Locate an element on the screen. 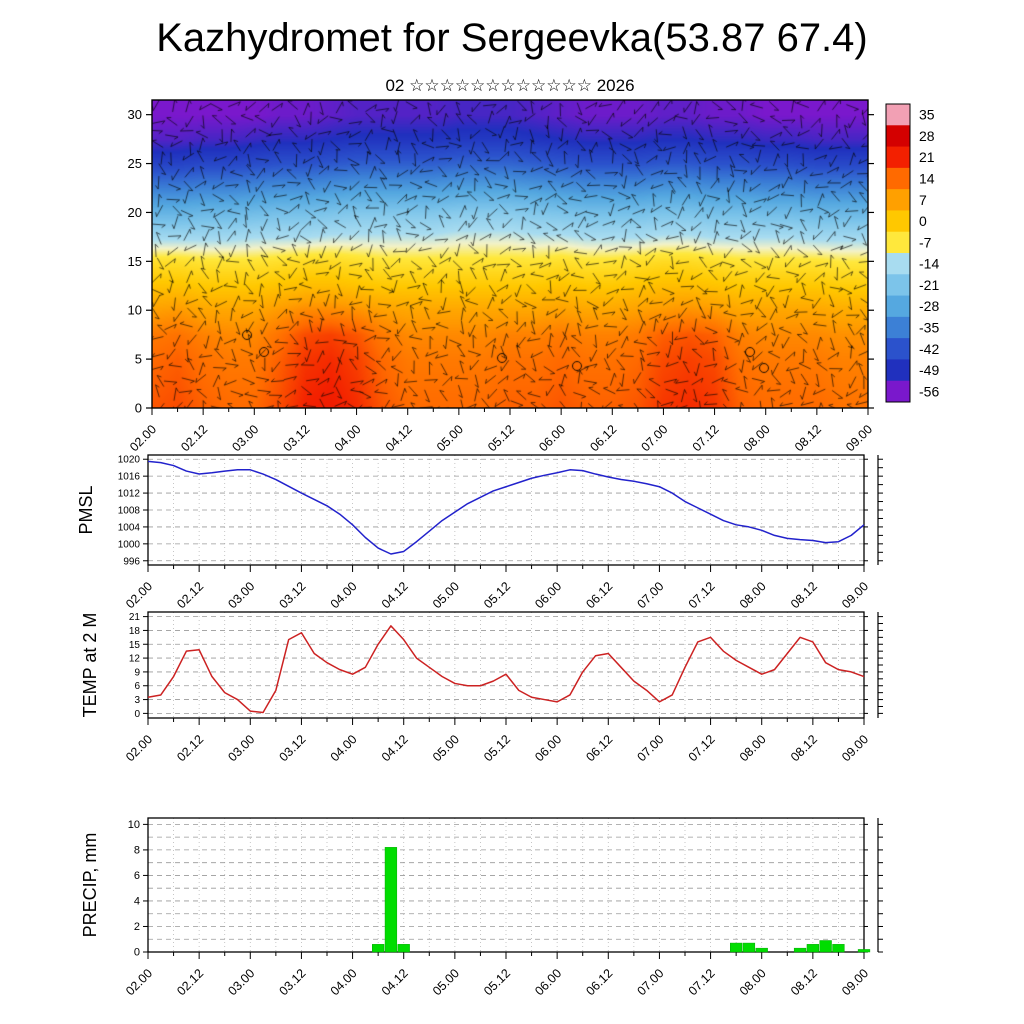 The width and height of the screenshot is (1024, 1024). svg-text: -49 is located at coordinates (929, 370).